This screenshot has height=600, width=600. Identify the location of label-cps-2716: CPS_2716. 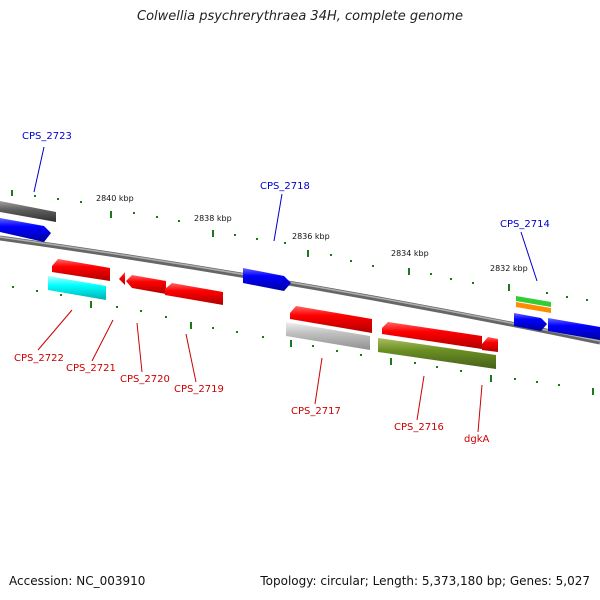
(419, 427).